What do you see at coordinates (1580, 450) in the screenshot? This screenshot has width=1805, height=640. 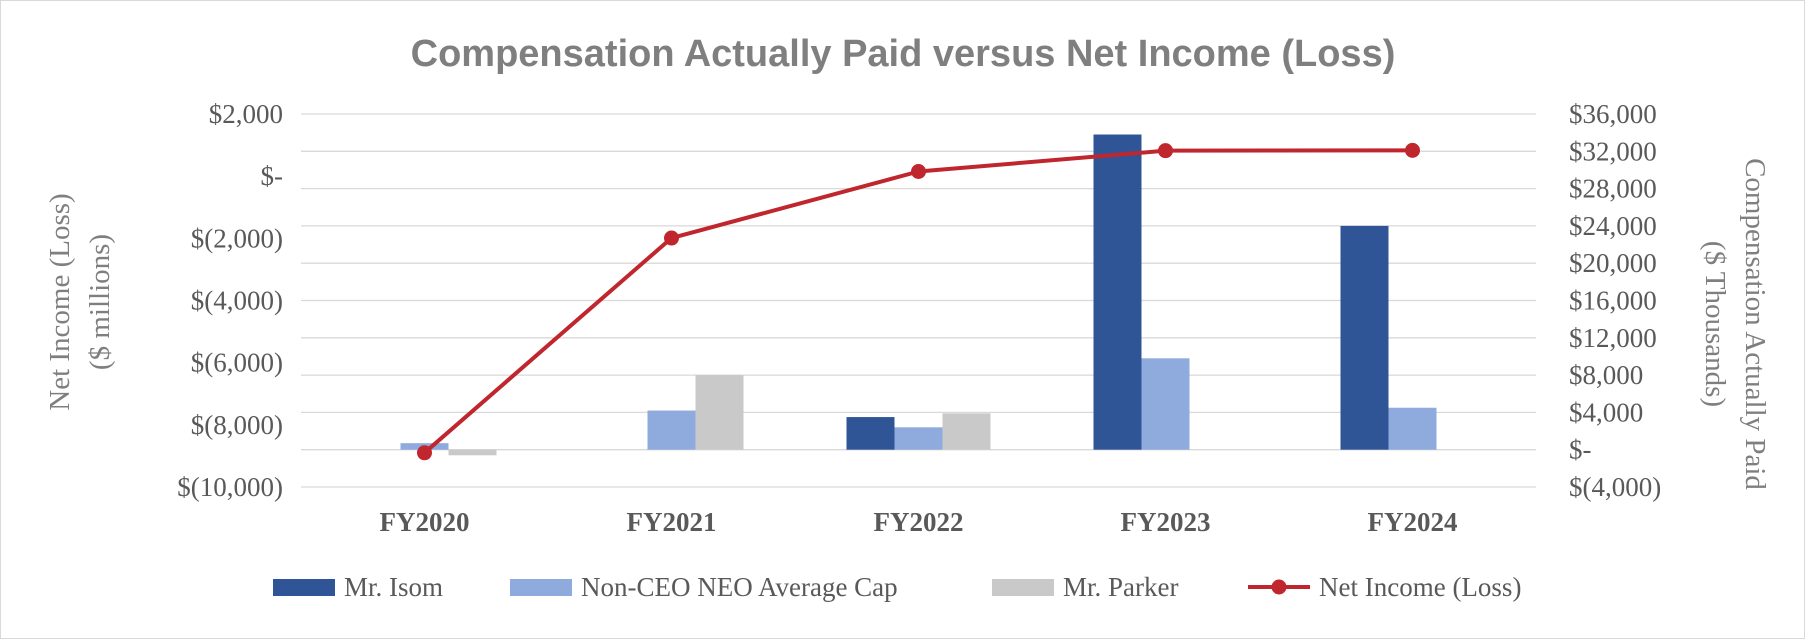 I see `right-tick-label-9: $-` at bounding box center [1580, 450].